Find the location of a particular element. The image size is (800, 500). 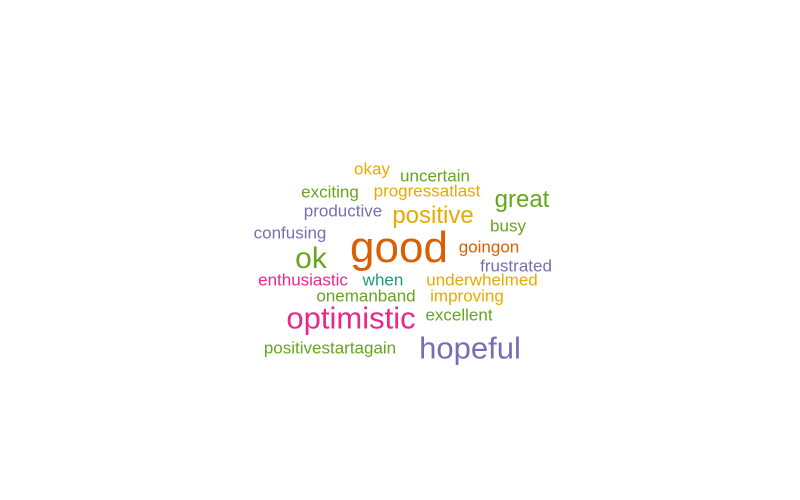

word-uncertain: uncertain is located at coordinates (435, 176).